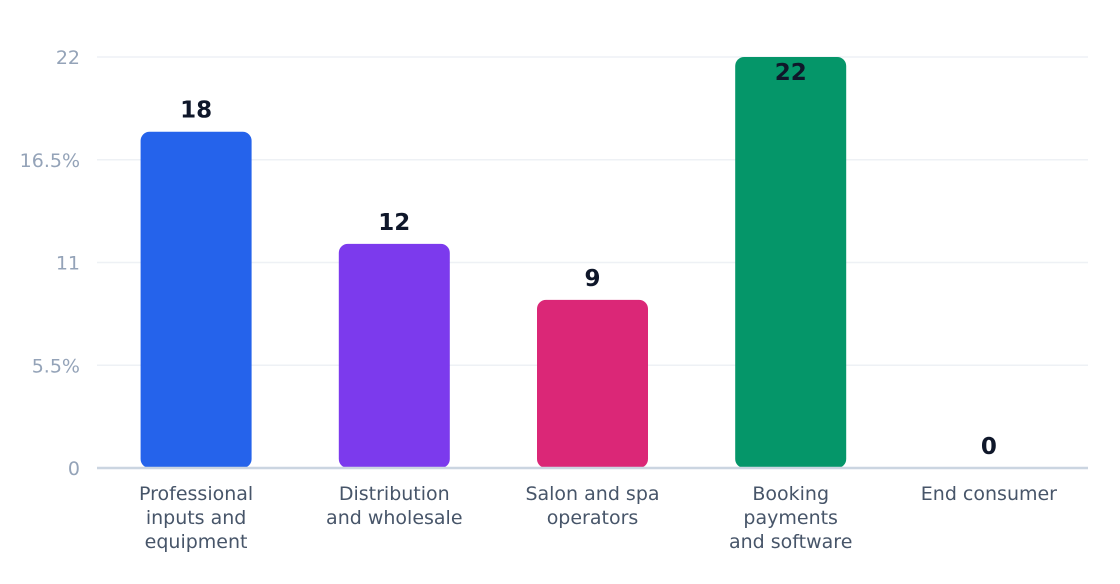 The width and height of the screenshot is (1120, 584). I want to click on x-category-label: Professional inputs and equipment, so click(196, 518).